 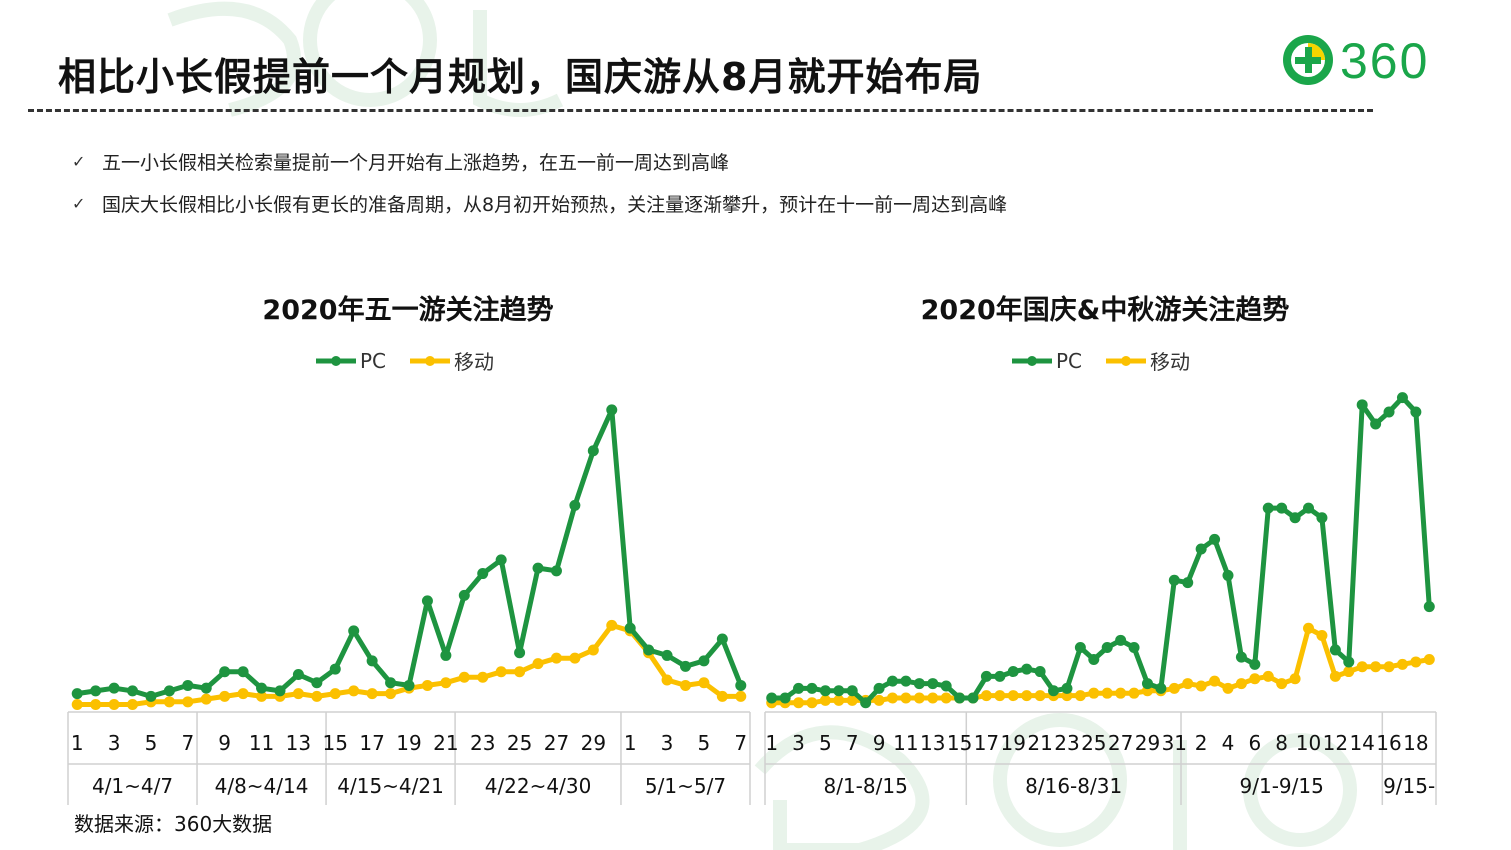 I want to click on group-label: 4/22~4/30, so click(x=538, y=786).